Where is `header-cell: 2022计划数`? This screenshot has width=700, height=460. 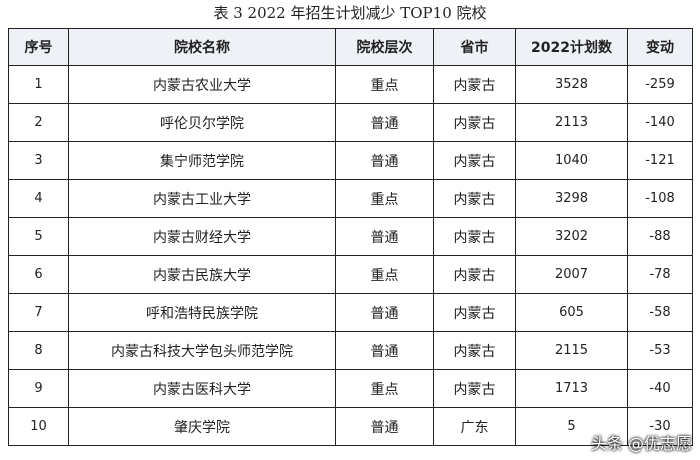 header-cell: 2022计划数 is located at coordinates (571, 47).